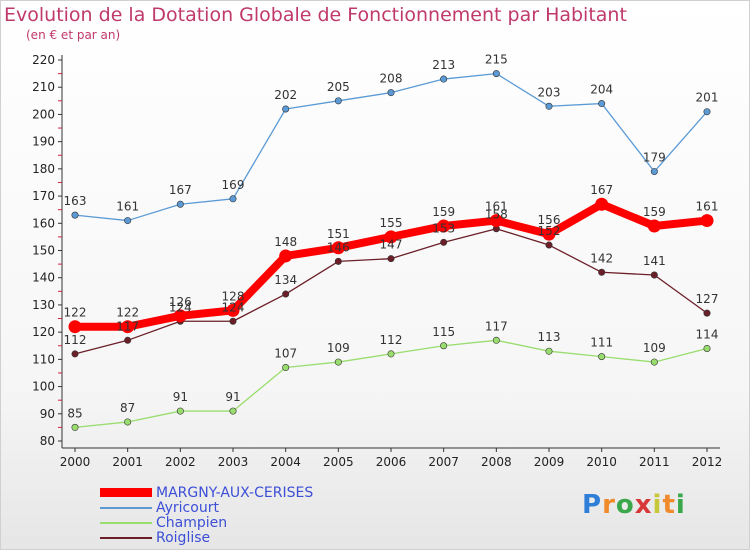 The height and width of the screenshot is (550, 750). Describe the element at coordinates (601, 258) in the screenshot. I see `data-label-roiglise: 142` at that location.